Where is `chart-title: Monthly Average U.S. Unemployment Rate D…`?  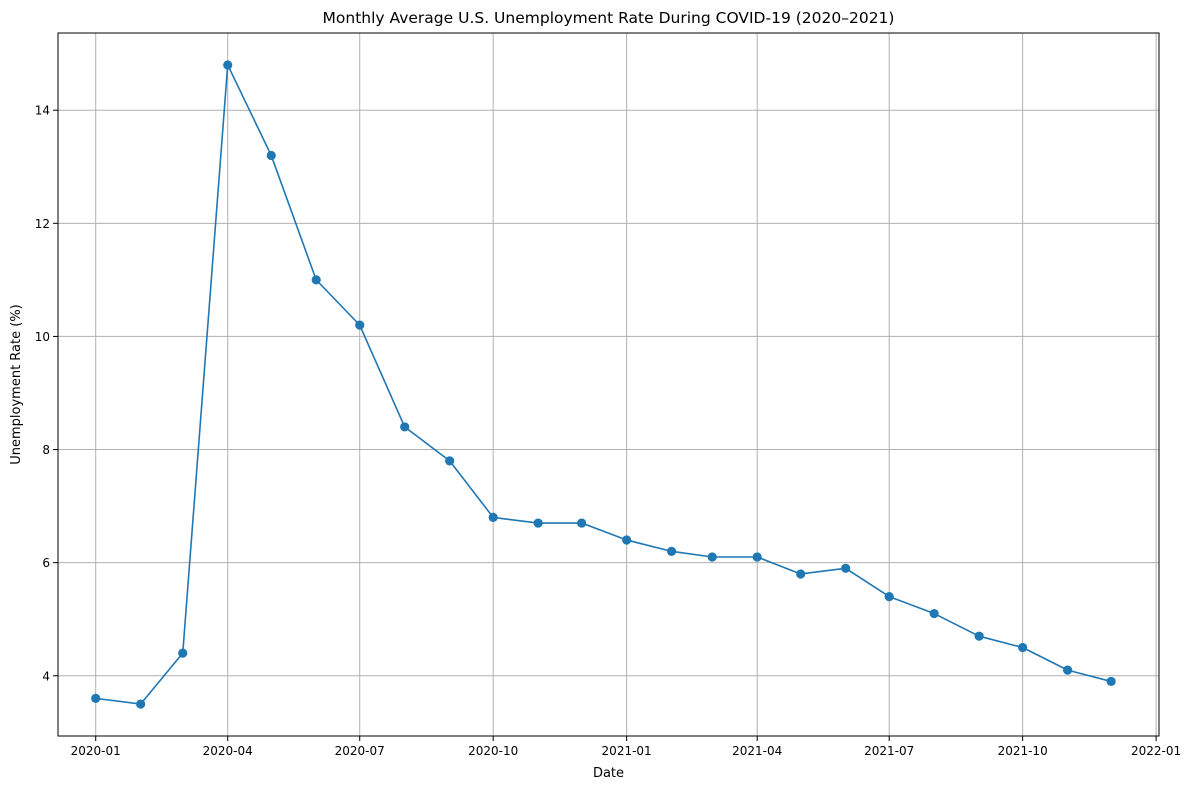
chart-title: Monthly Average U.S. Unemployment Rate D… is located at coordinates (609, 18).